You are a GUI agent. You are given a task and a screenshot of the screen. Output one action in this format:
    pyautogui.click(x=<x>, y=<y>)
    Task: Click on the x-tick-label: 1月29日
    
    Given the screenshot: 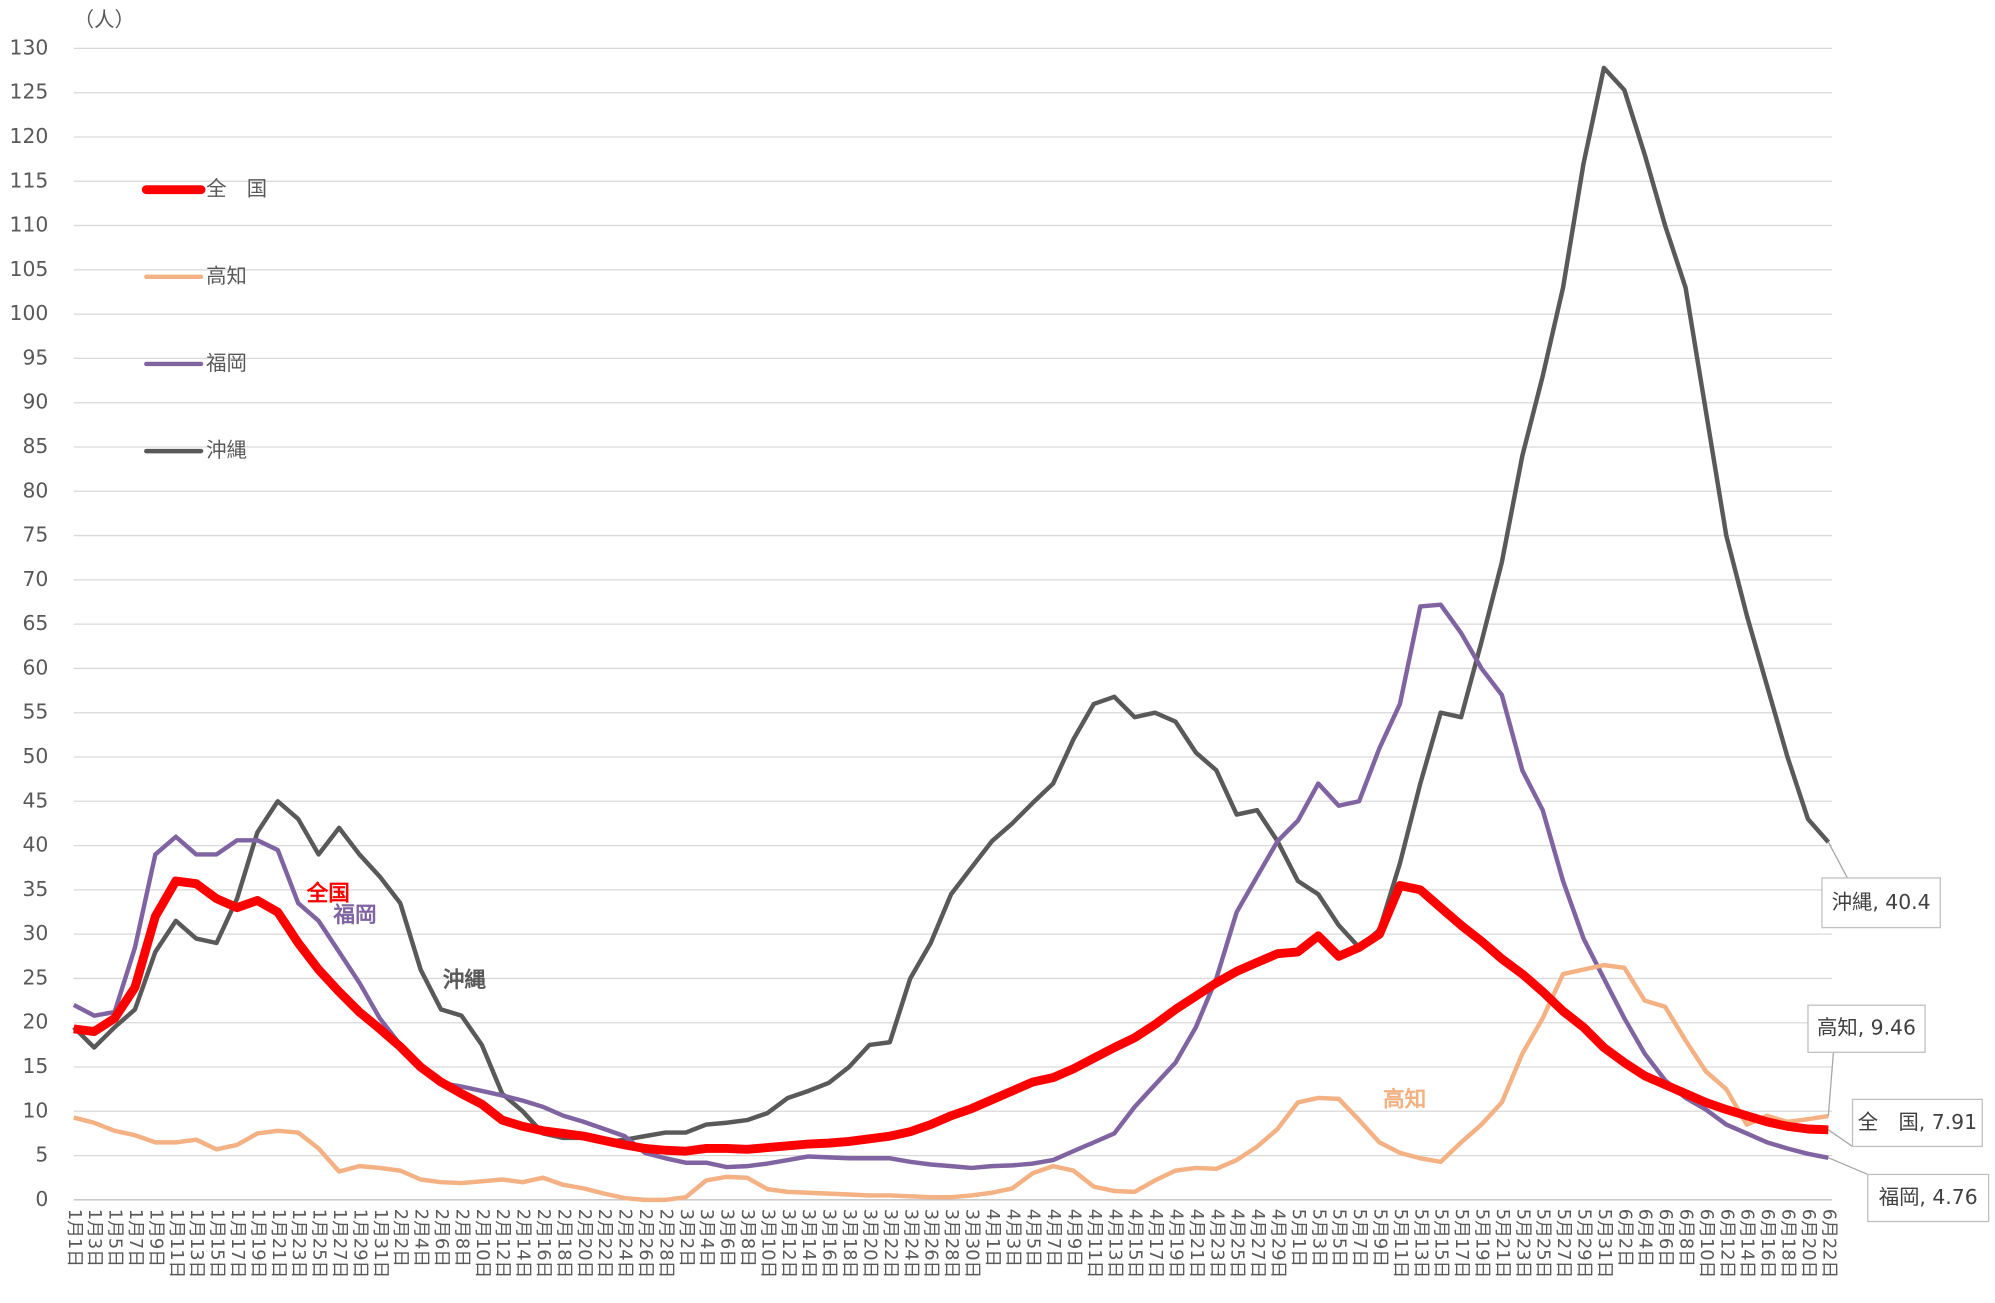 What is the action you would take?
    pyautogui.click(x=359, y=1244)
    